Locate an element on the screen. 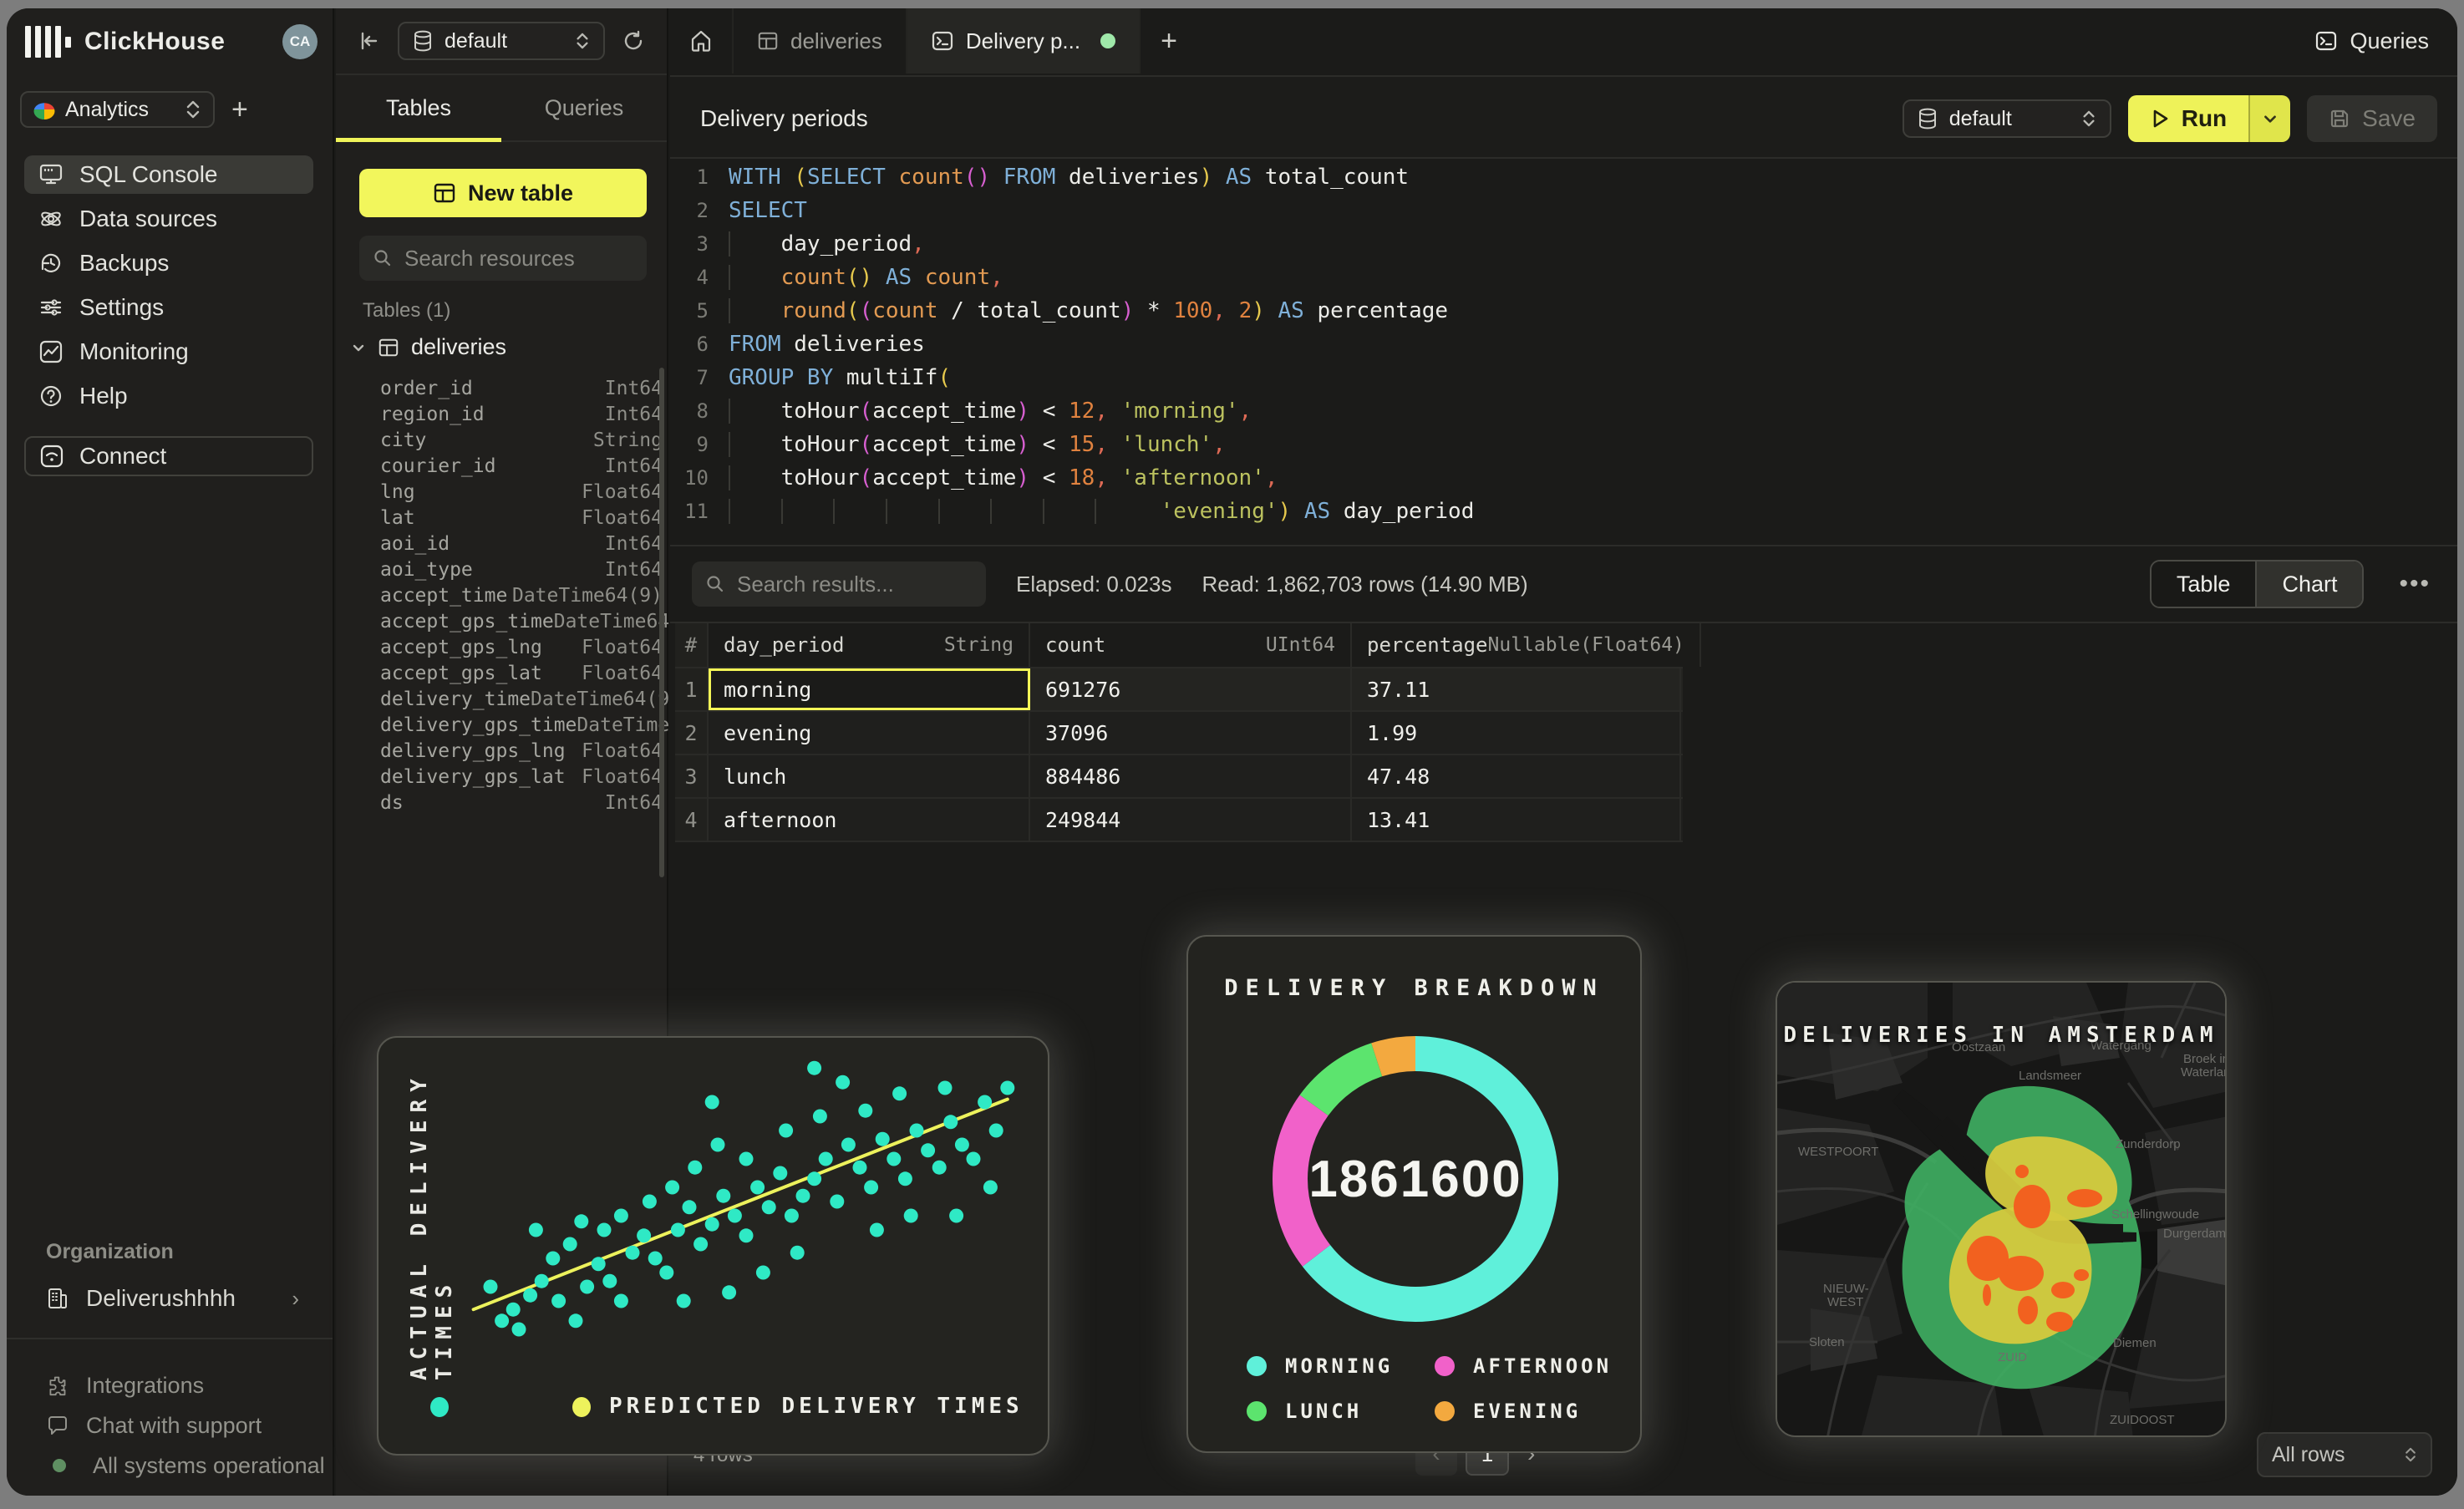  scrollbar is located at coordinates (661, 622).